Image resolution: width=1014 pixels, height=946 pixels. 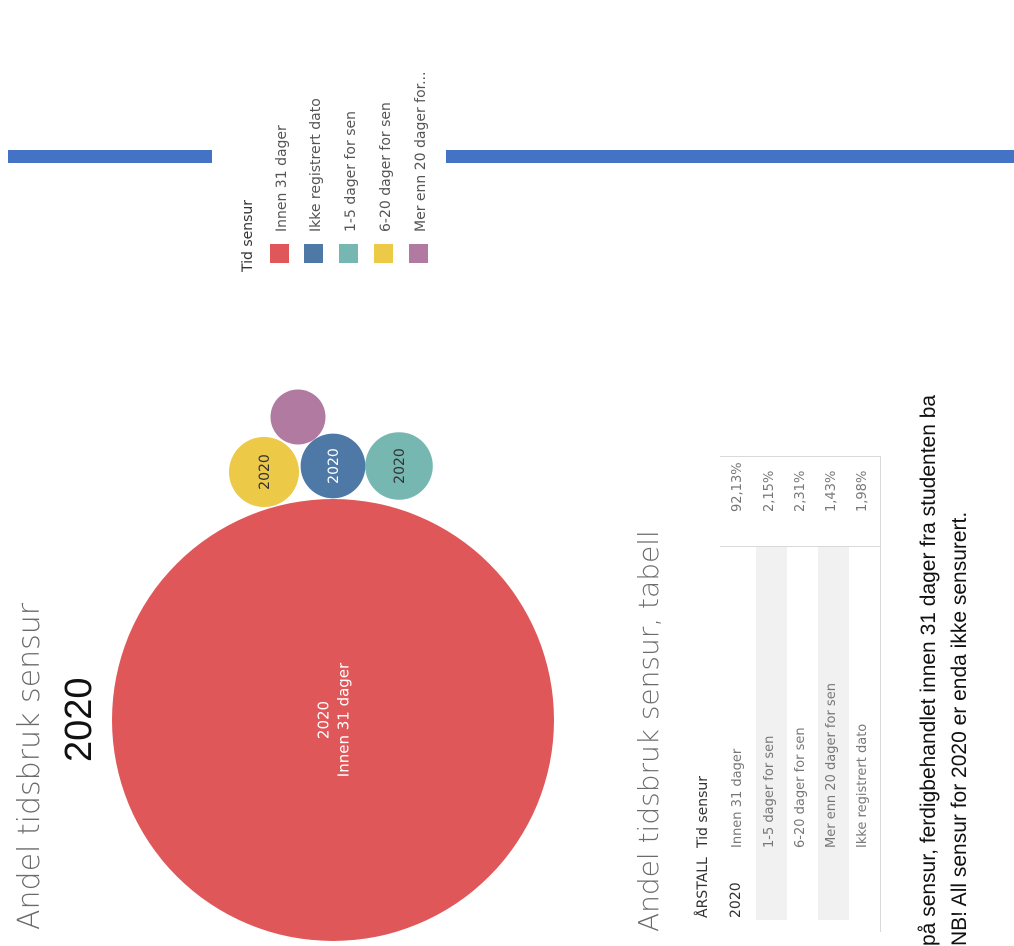 I want to click on table-cell-category: Innen 31 dager, so click(x=737, y=798).